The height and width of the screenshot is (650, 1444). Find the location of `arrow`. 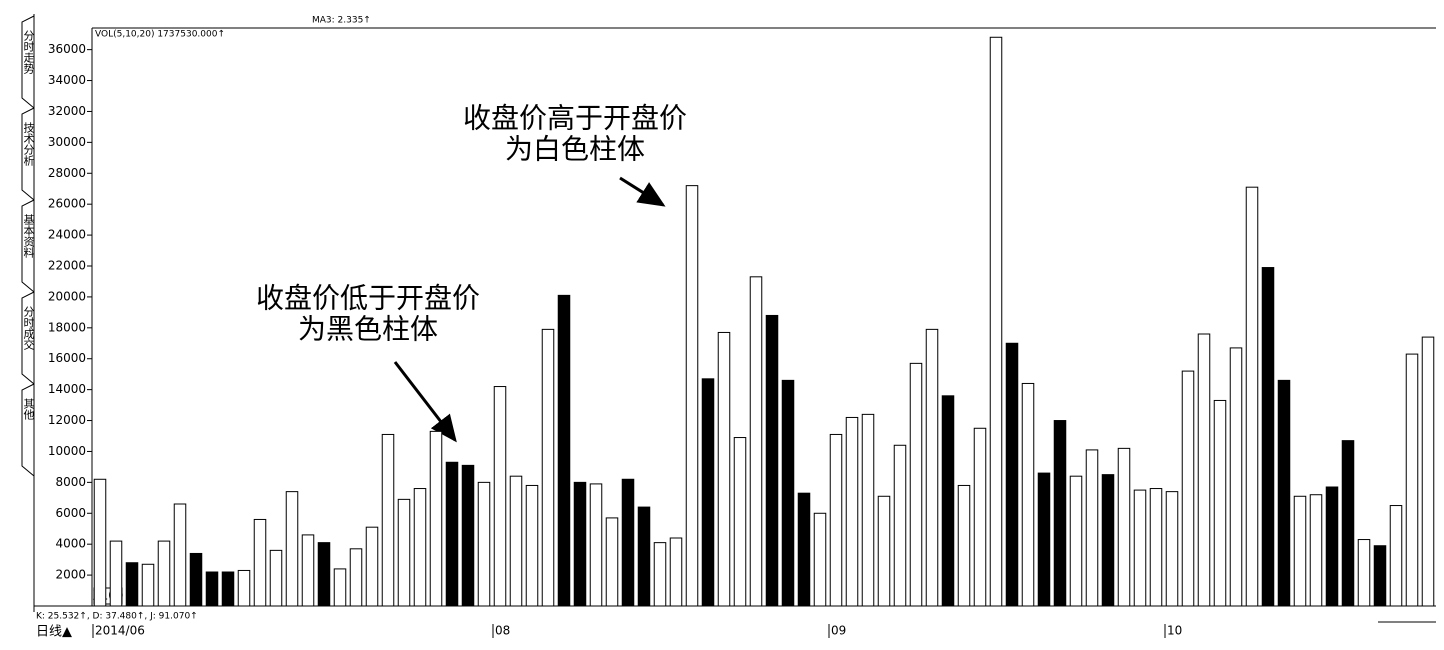

arrow is located at coordinates (642, 191).